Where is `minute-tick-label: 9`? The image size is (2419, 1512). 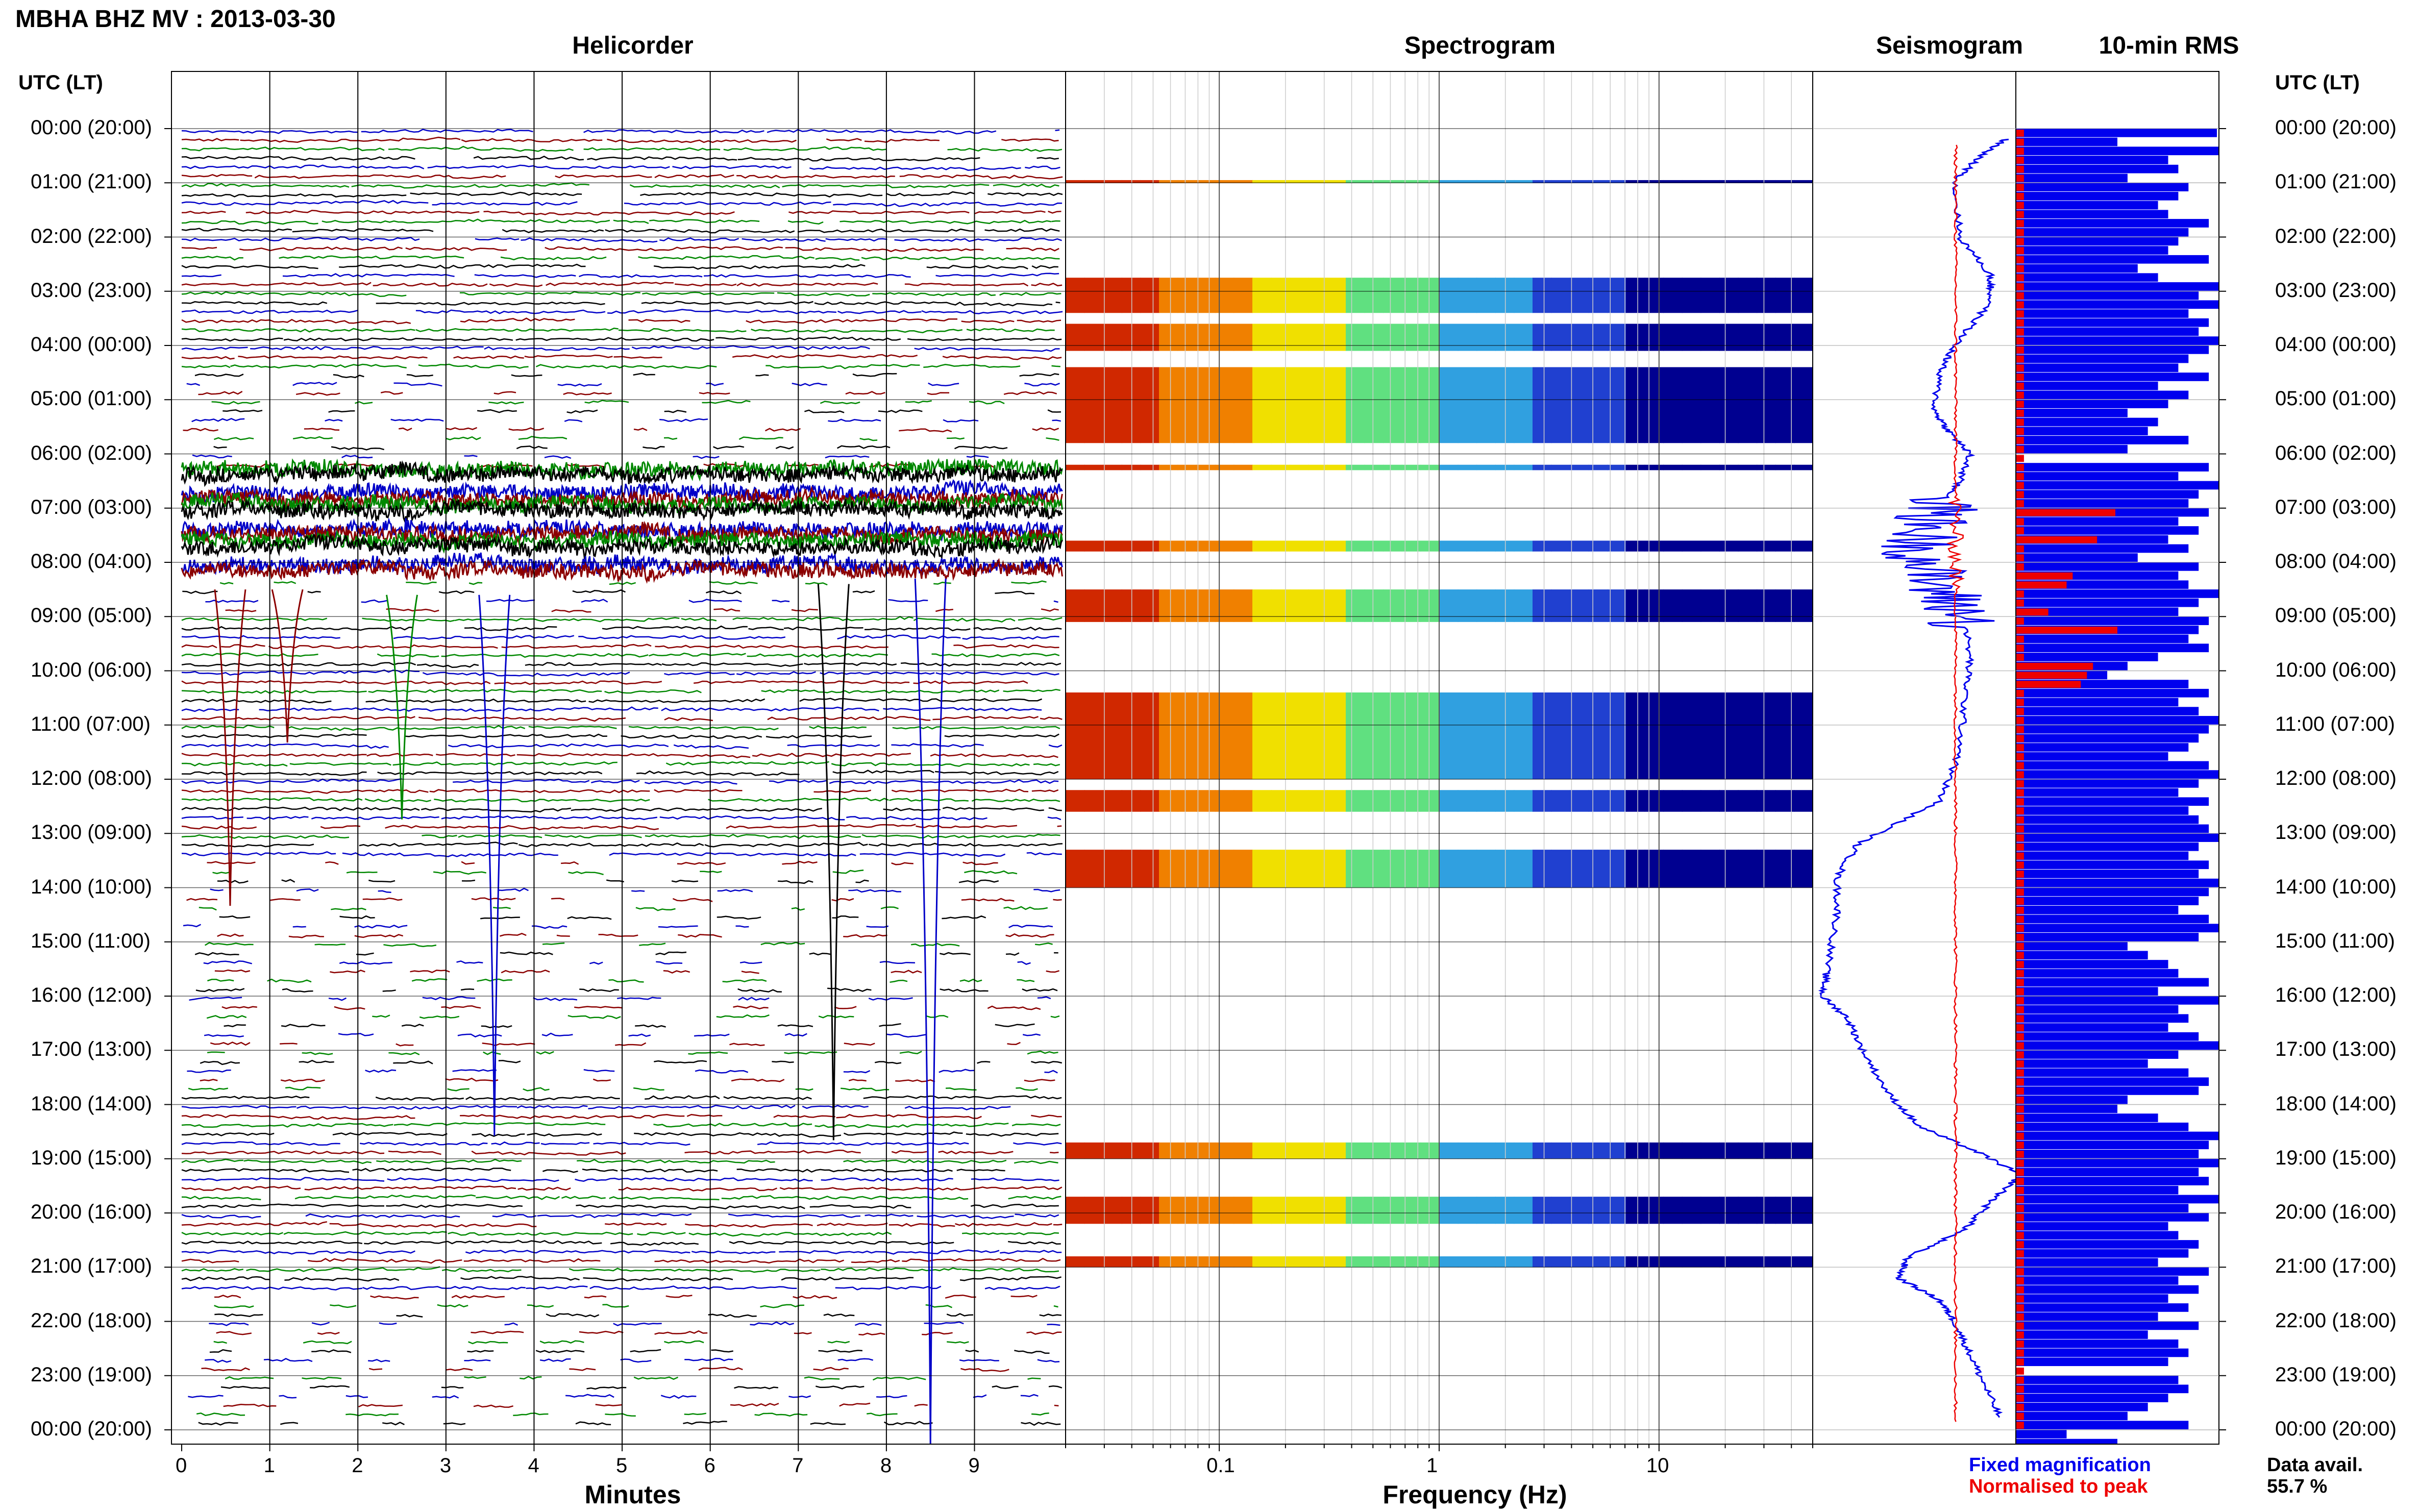
minute-tick-label: 9 is located at coordinates (974, 1465).